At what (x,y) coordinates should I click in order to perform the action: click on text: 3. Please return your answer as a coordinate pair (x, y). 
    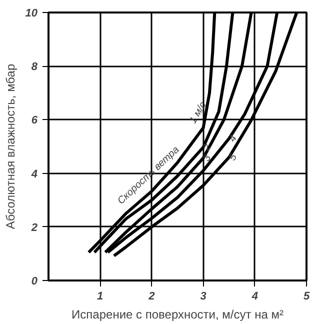
    Looking at the image, I should click on (207, 158).